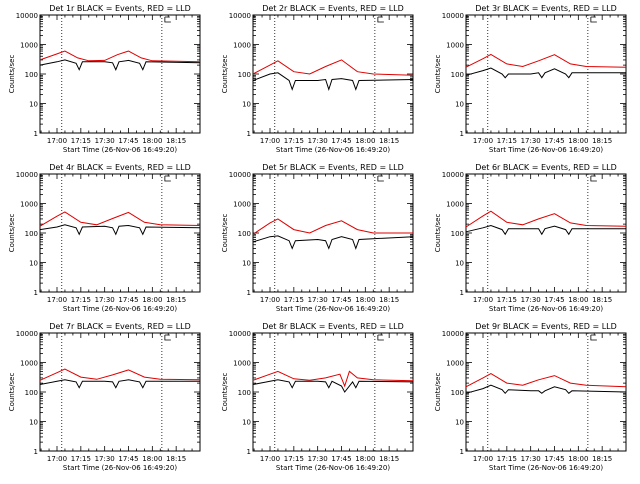  What do you see at coordinates (120, 167) in the screenshot?
I see `panel-title: Det 4r BLACK = Events, RED = LLD` at bounding box center [120, 167].